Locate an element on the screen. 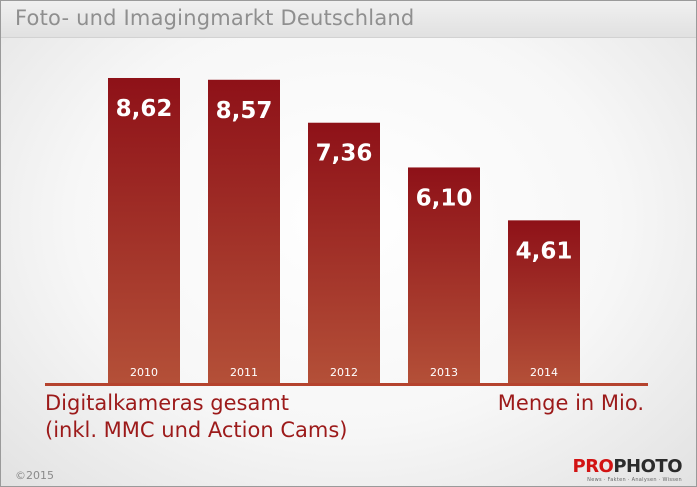 The image size is (697, 487). bar-value-label: 6,10 is located at coordinates (444, 198).